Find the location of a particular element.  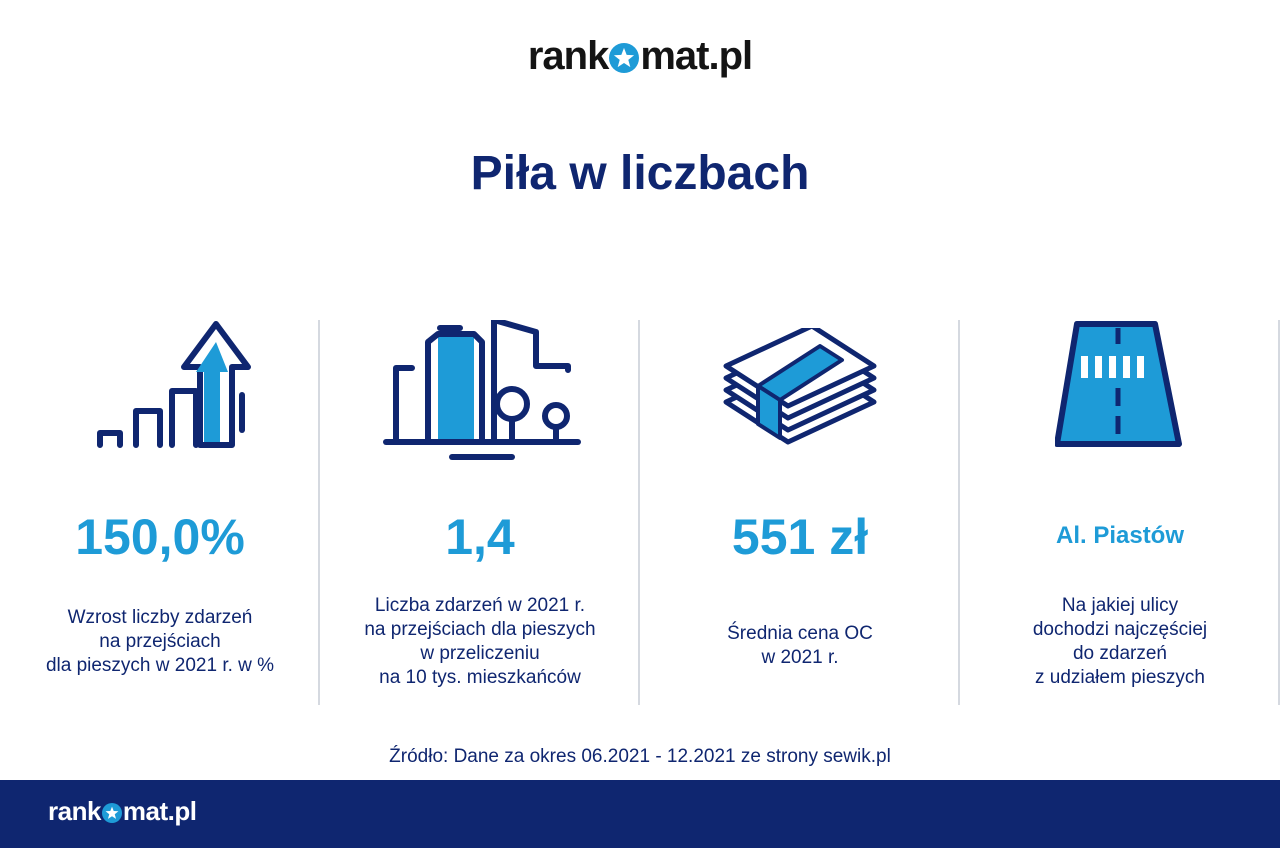

stat-value: Al. Piastów is located at coordinates (1120, 535).